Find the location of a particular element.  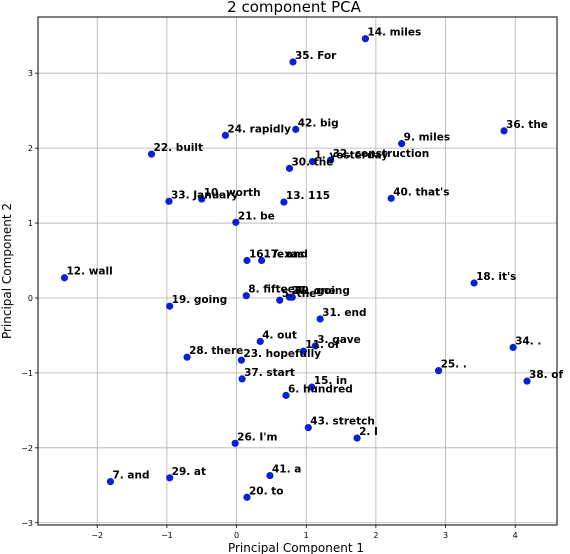

point-label: 6. hundred is located at coordinates (320, 389).